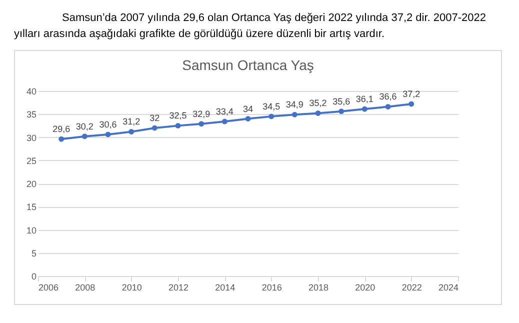 The height and width of the screenshot is (323, 519). Describe the element at coordinates (131, 121) in the screenshot. I see `data-label: 31,2` at that location.